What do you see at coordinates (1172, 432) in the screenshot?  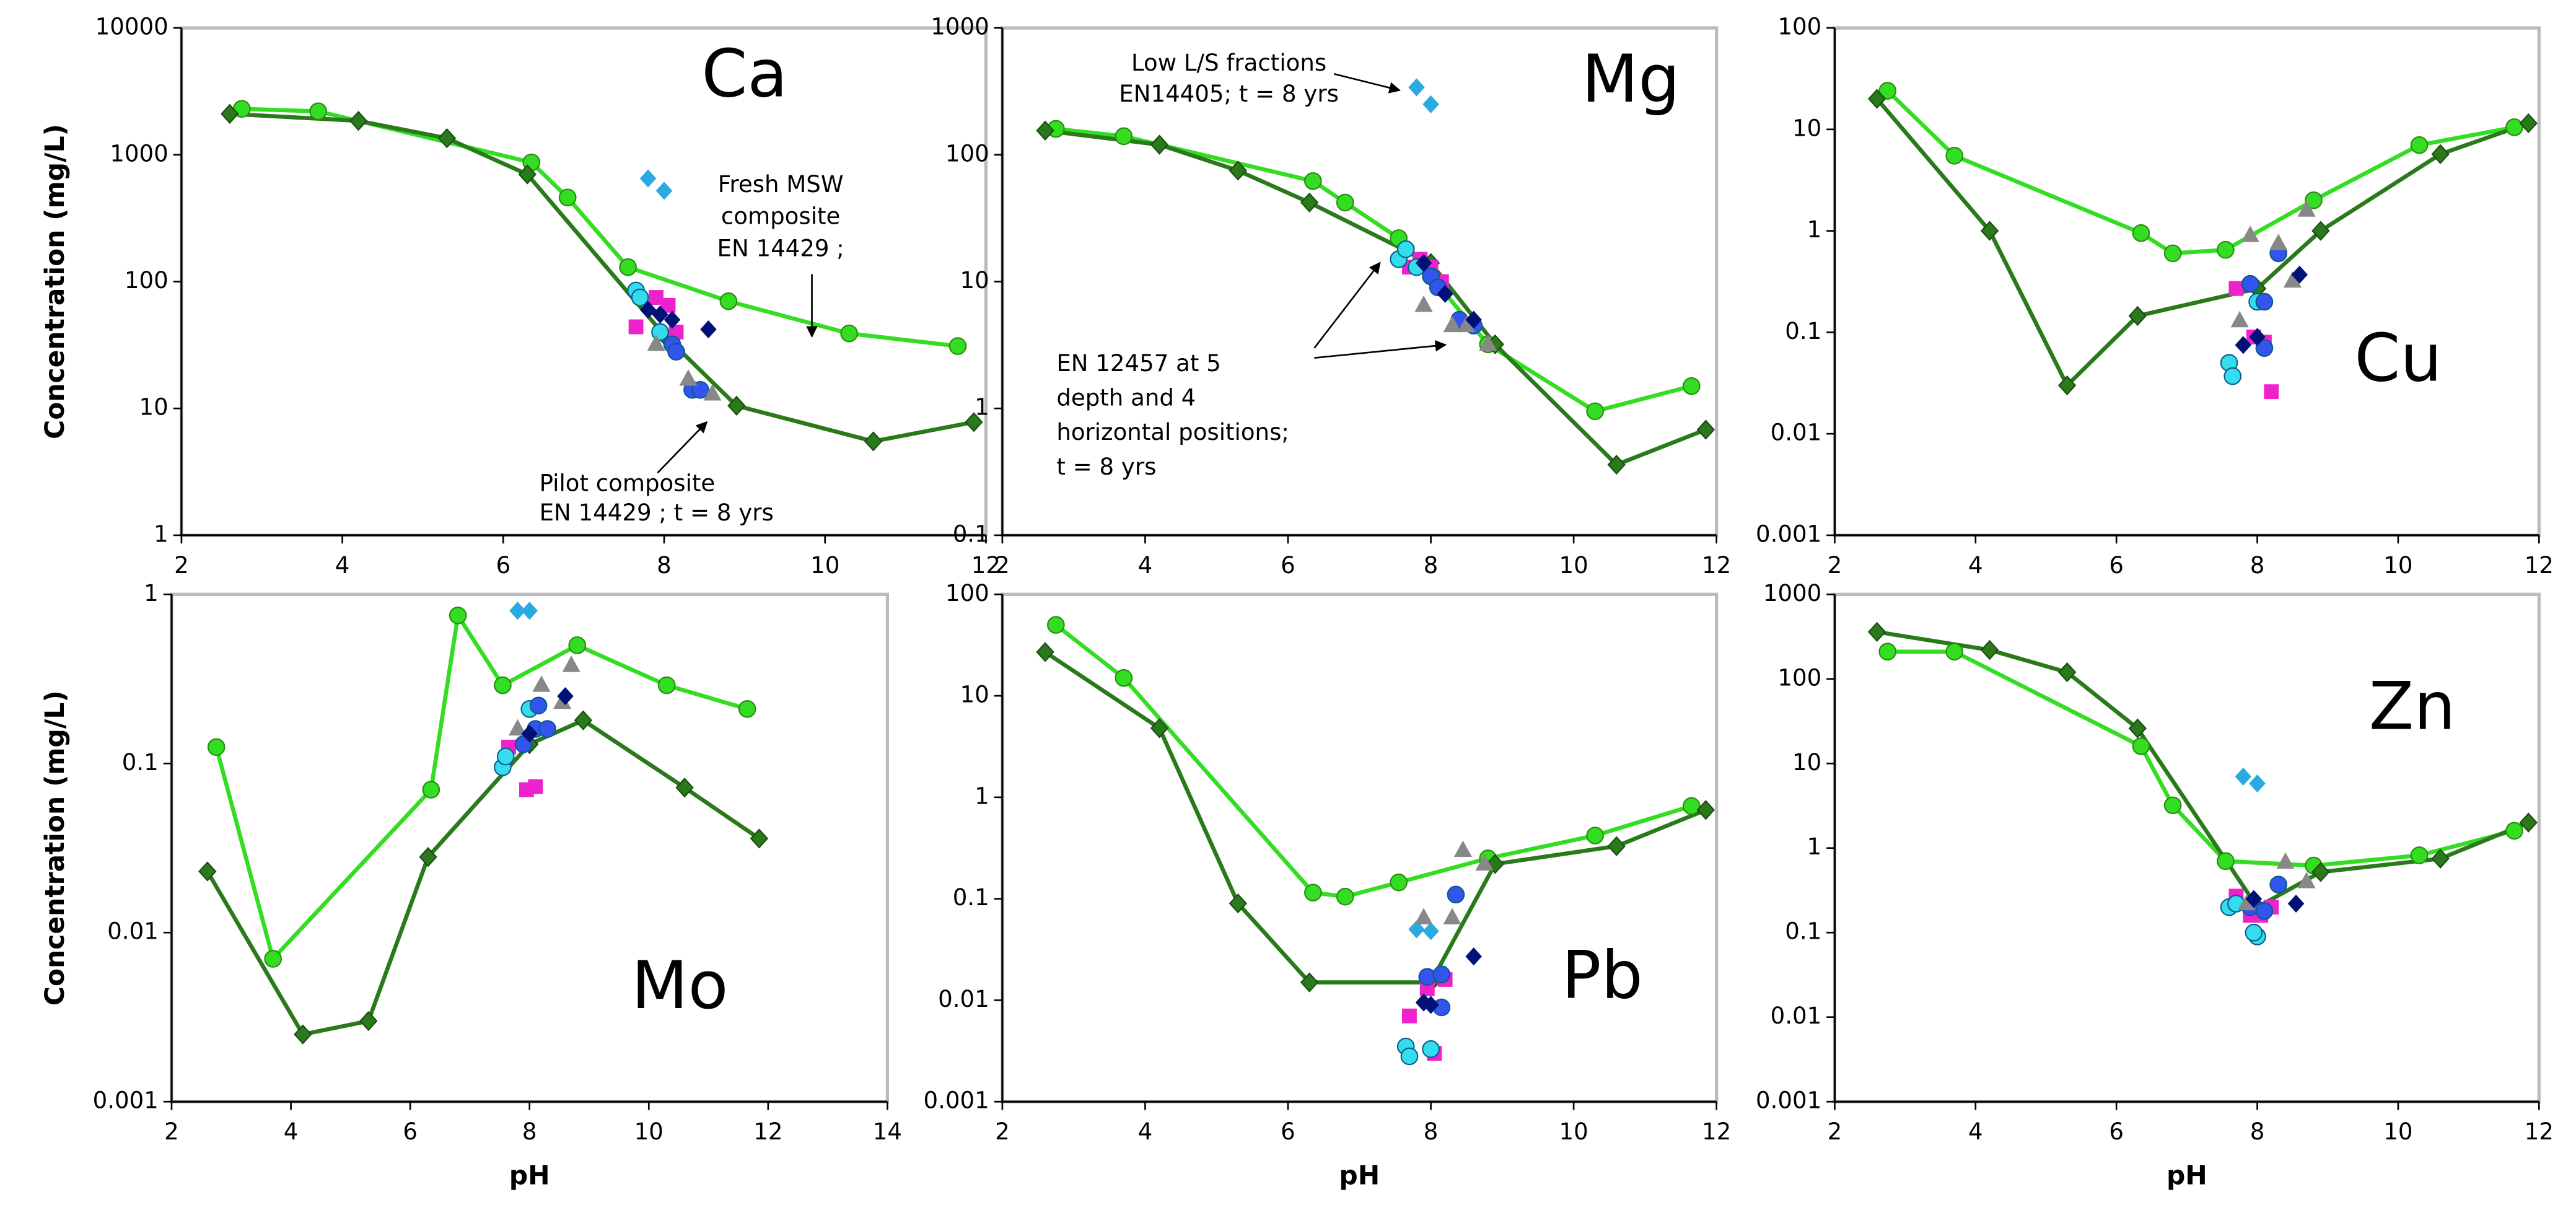 I see `annotation-text: horizontal positions;` at bounding box center [1172, 432].